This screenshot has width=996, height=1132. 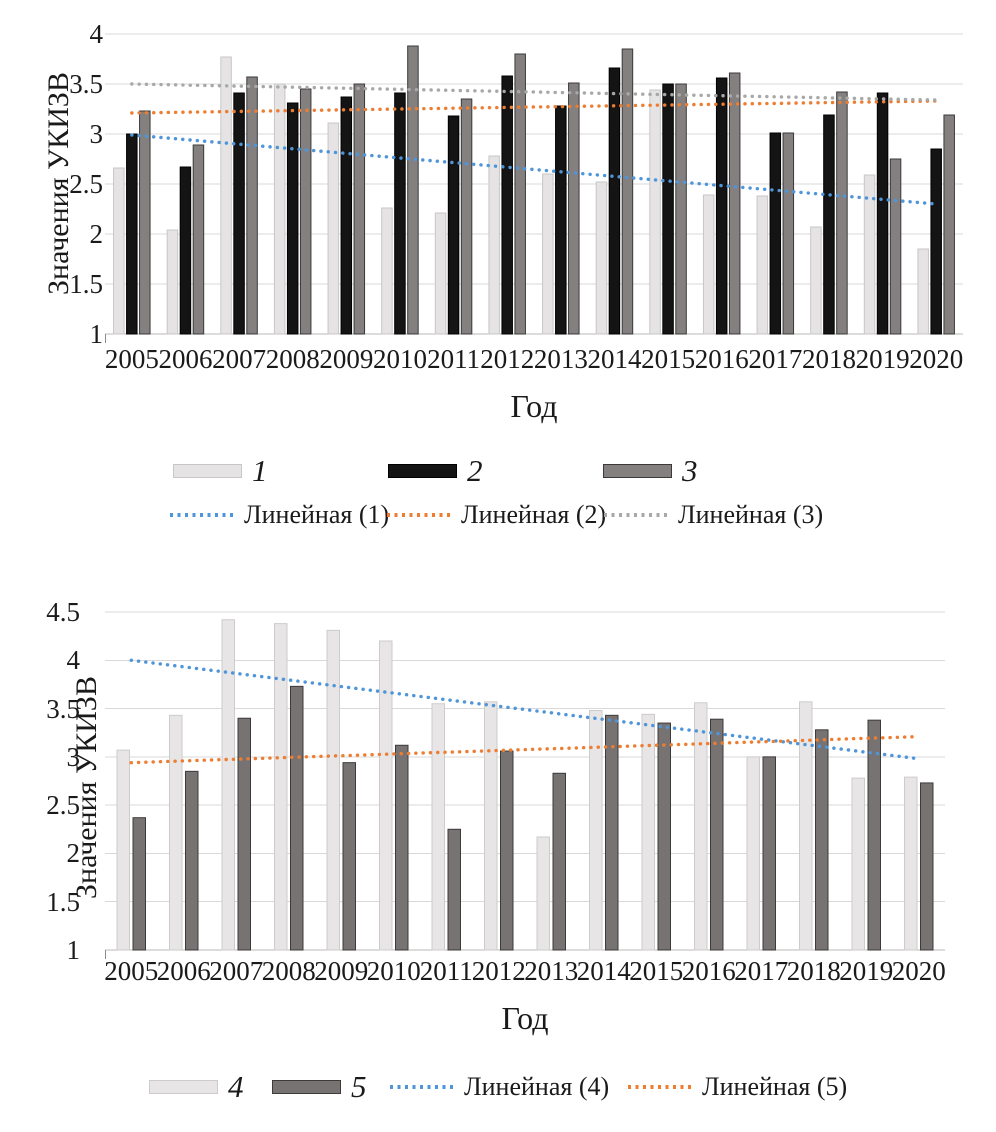 I want to click on bar-series-1-2007, so click(x=226, y=195).